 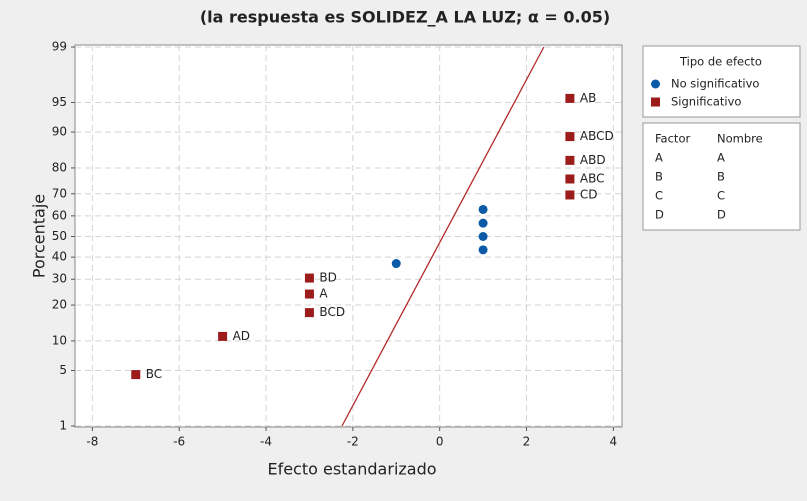 I want to click on legend-title: Tipo de efecto, so click(x=720, y=62).